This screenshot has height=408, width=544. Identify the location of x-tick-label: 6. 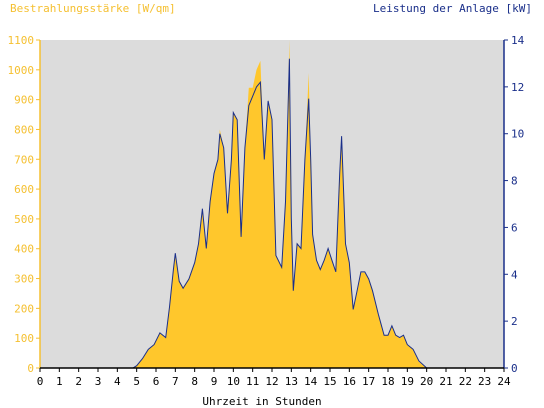
(156, 381).